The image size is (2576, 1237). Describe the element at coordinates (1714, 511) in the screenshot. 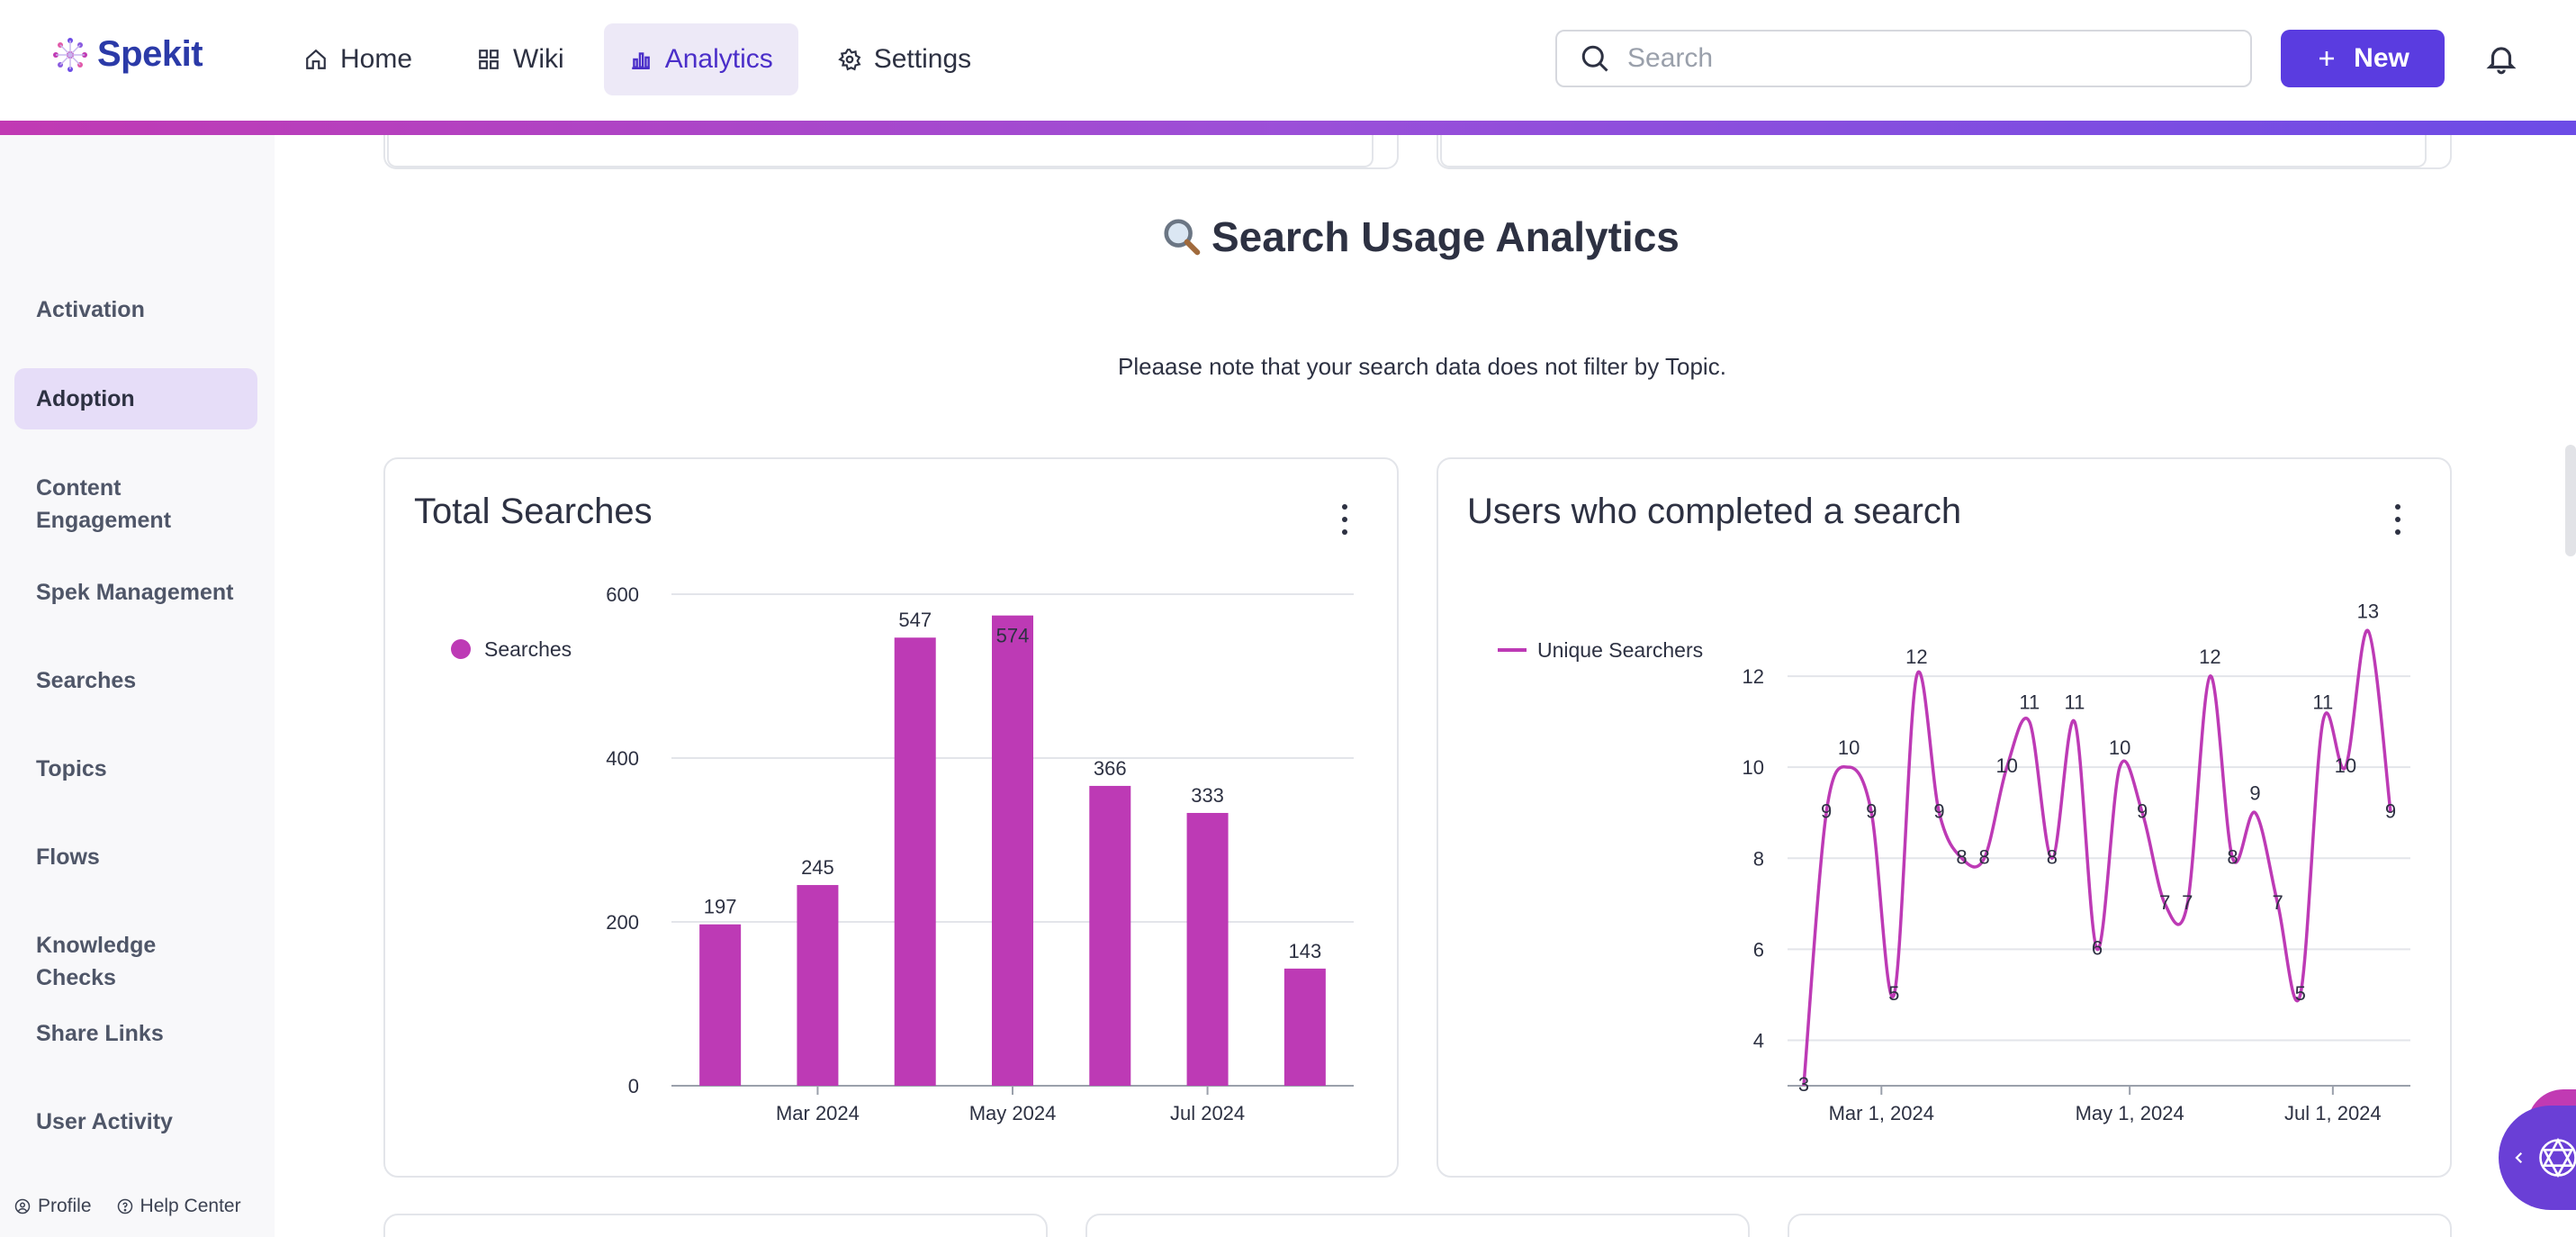

I see `users-search-title: Users who completed a search` at that location.